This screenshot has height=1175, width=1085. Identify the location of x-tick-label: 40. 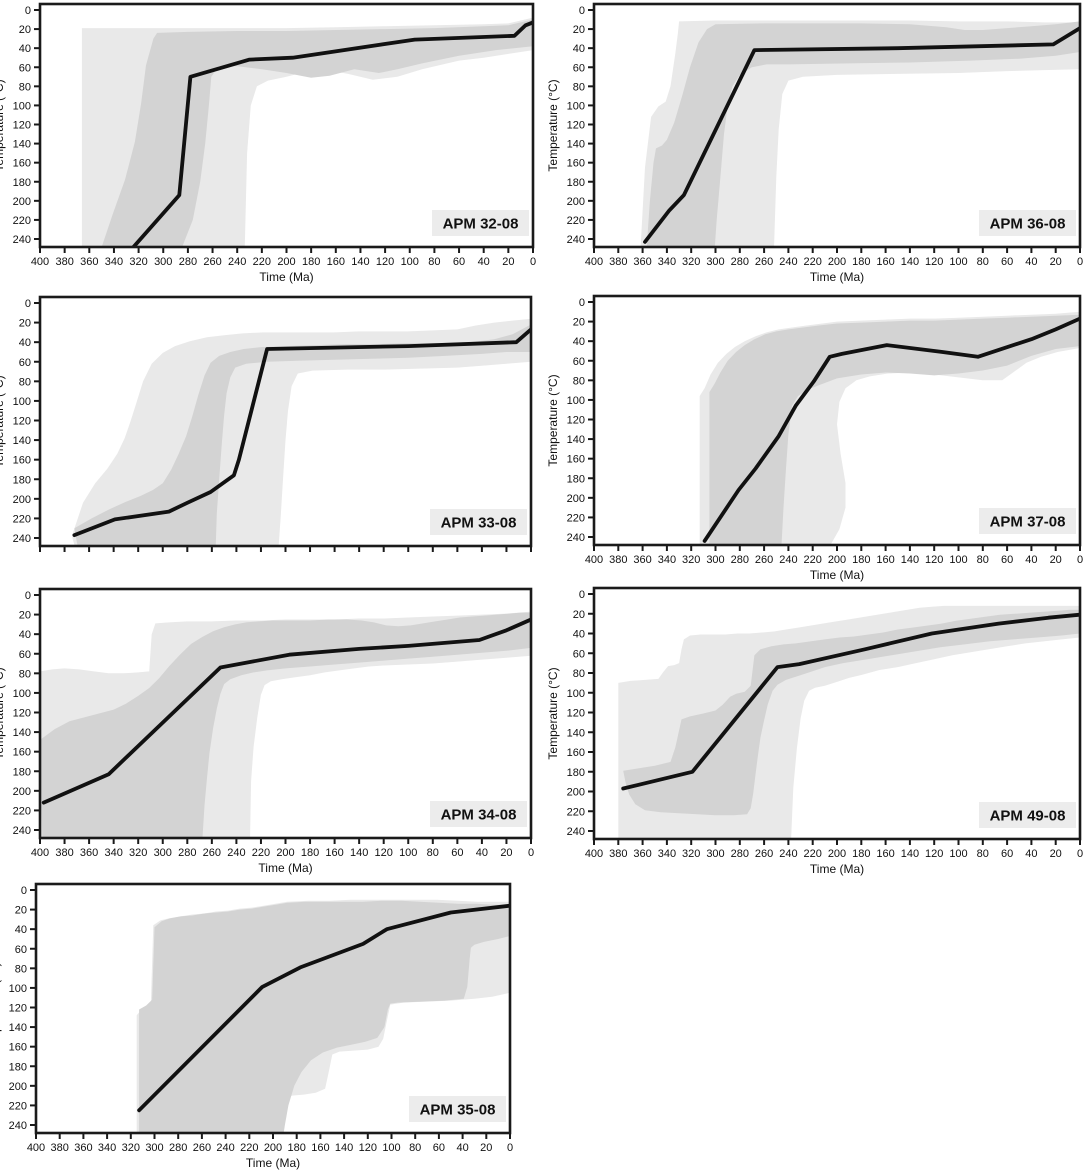
(1031, 262).